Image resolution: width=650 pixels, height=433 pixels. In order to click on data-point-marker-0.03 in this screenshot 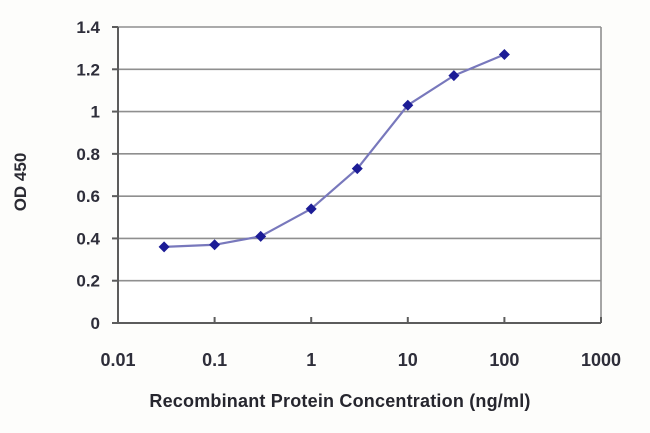, I will do `click(164, 247)`.